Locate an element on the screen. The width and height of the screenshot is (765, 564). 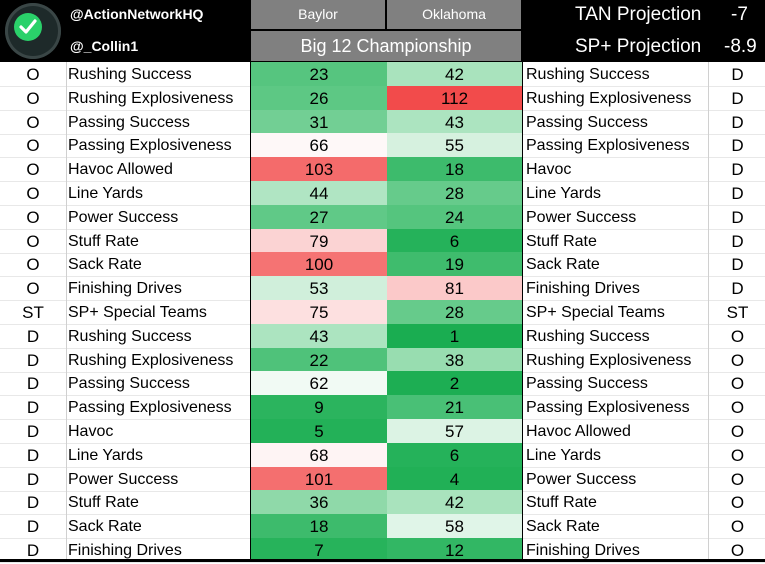
table-row: D Passing Success 62 2 Passing Success O is located at coordinates (382, 384).